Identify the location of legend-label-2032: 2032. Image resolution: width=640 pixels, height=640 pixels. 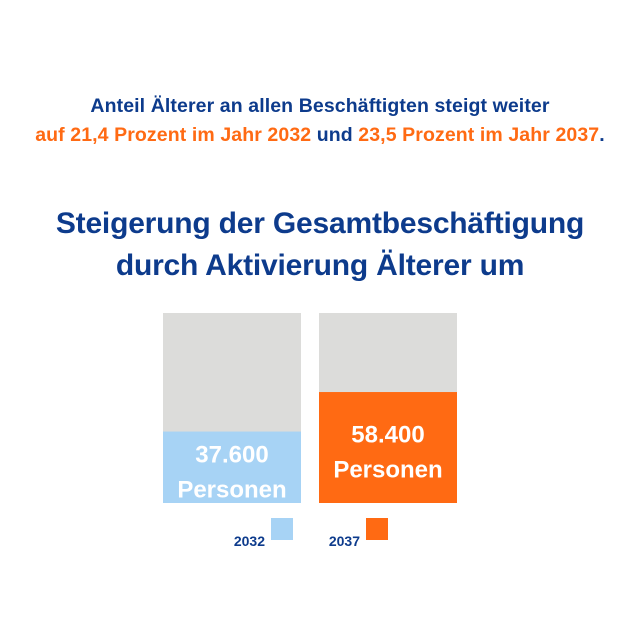
(249, 541).